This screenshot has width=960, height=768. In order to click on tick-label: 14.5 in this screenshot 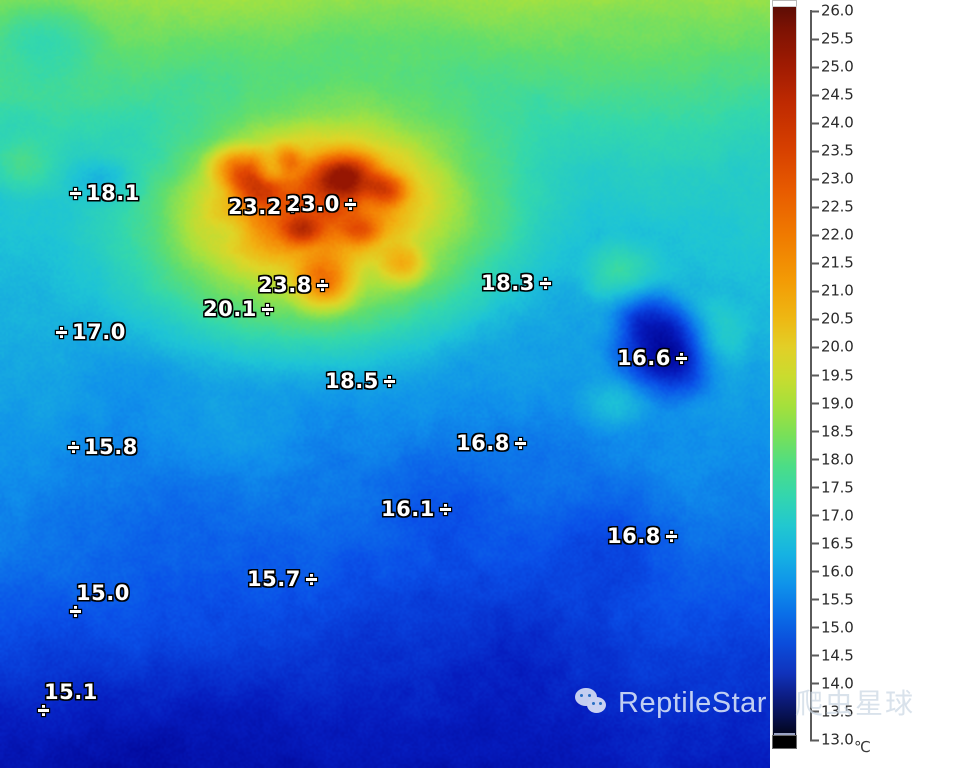, I will do `click(837, 655)`.